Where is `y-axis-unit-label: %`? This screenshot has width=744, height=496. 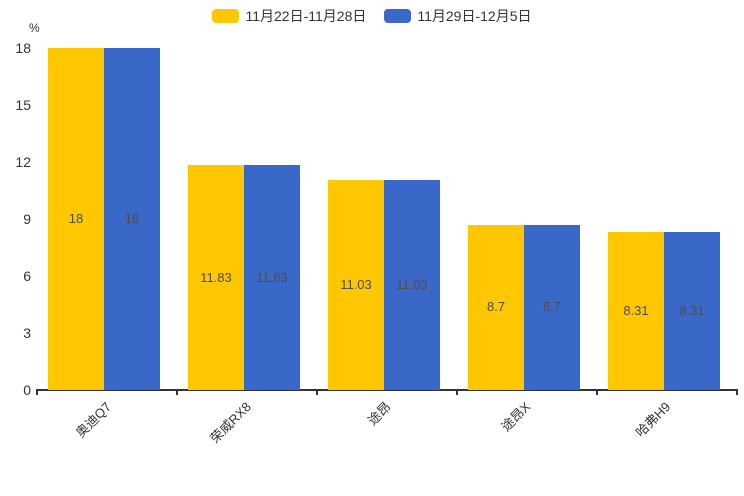 y-axis-unit-label: % is located at coordinates (34, 28).